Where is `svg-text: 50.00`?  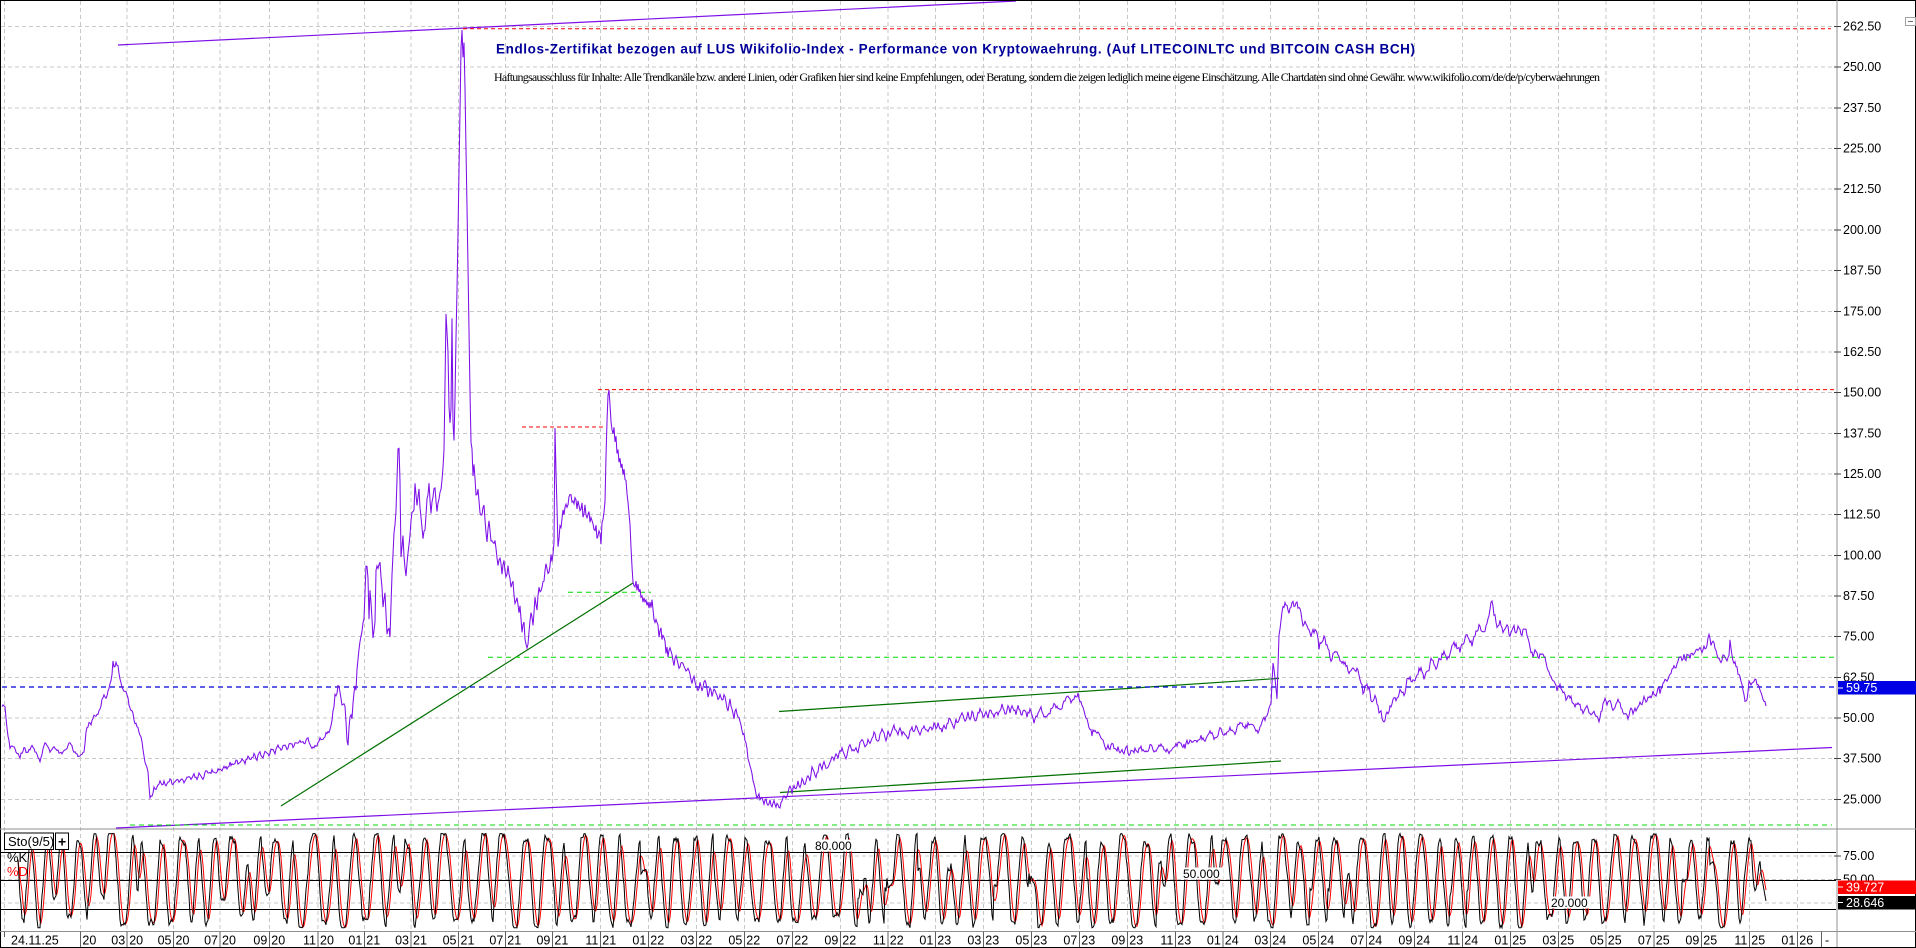 svg-text: 50.00 is located at coordinates (1858, 718).